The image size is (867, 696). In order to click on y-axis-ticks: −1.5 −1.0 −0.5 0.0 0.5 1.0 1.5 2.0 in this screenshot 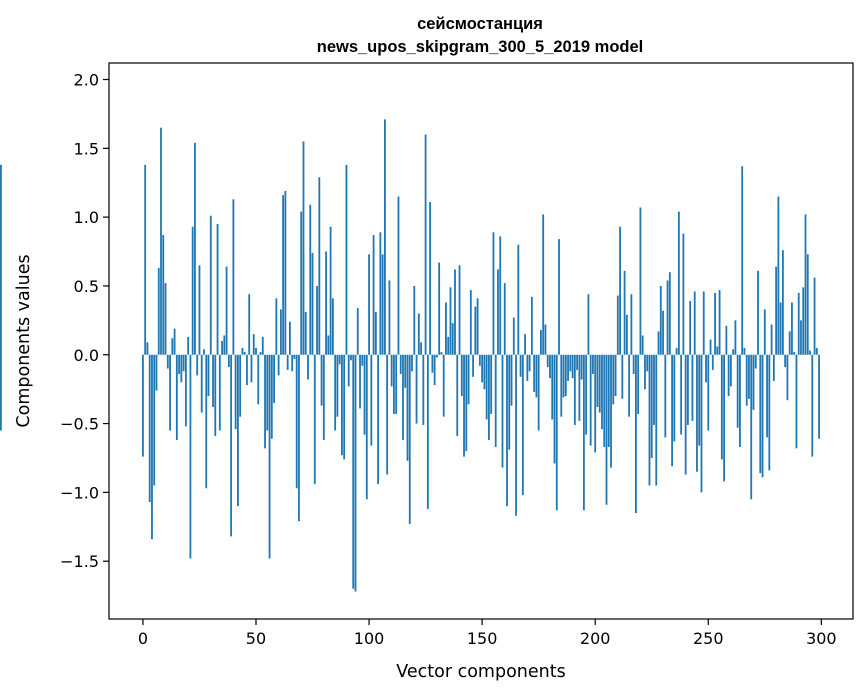, I will do `click(84, 321)`.